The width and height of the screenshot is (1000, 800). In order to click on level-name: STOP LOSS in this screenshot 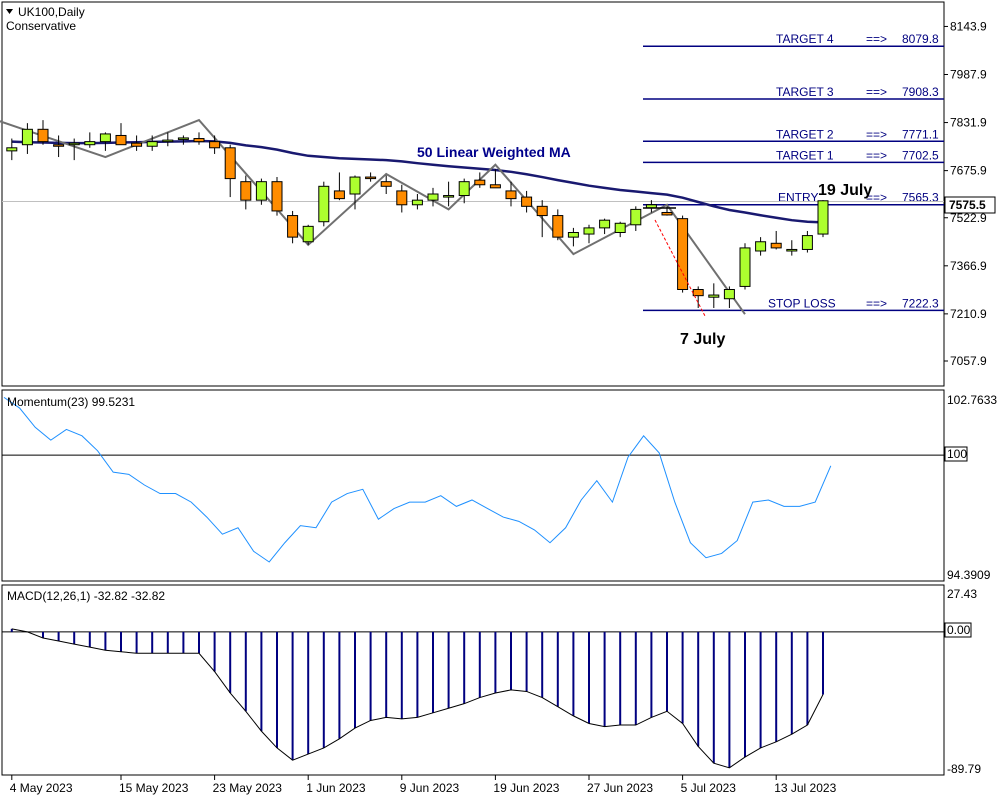, I will do `click(802, 303)`.